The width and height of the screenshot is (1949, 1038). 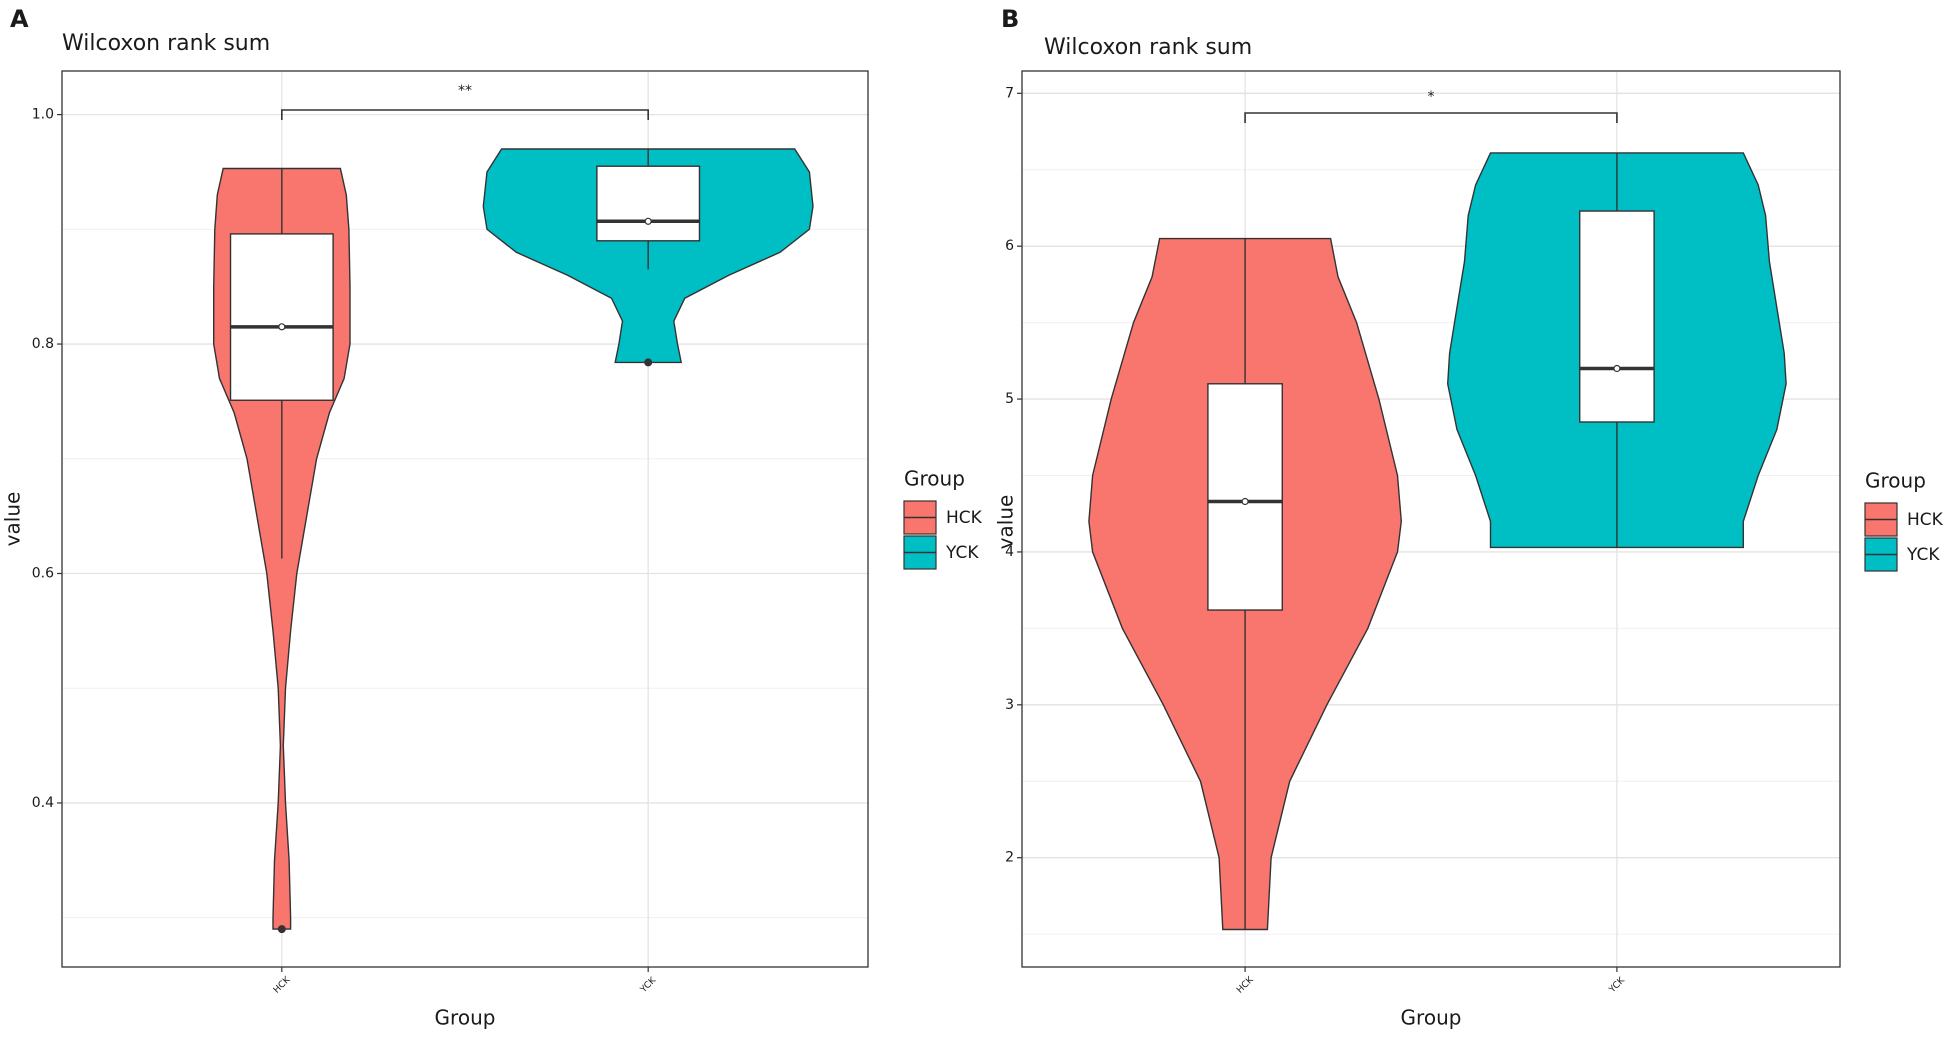 I want to click on y-tick-label: 1.0, so click(x=43, y=115).